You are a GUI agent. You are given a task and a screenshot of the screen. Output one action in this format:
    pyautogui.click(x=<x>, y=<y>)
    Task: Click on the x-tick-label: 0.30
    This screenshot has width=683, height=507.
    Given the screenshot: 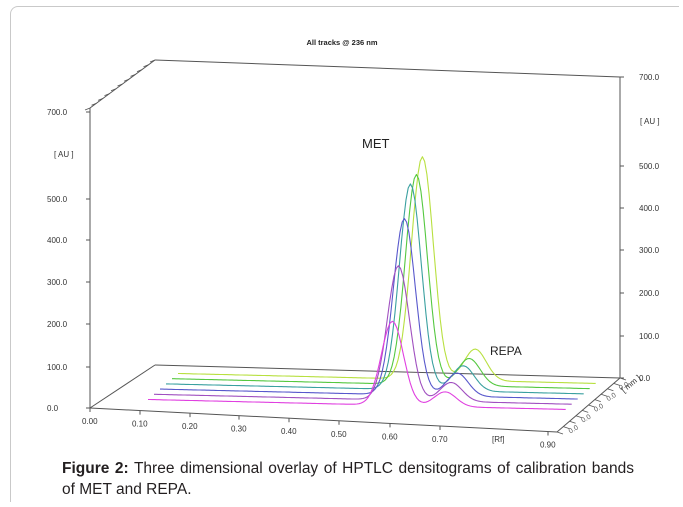 What is the action you would take?
    pyautogui.click(x=239, y=429)
    